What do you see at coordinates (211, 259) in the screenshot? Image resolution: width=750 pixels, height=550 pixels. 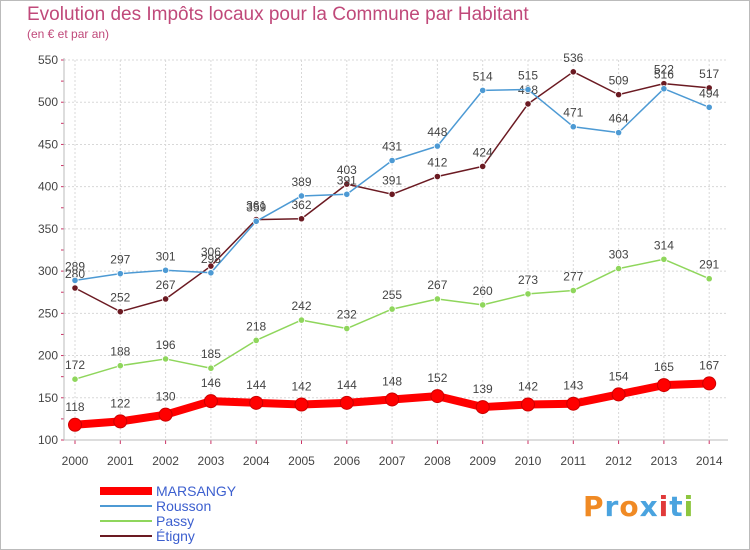 I see `data-label: 298` at bounding box center [211, 259].